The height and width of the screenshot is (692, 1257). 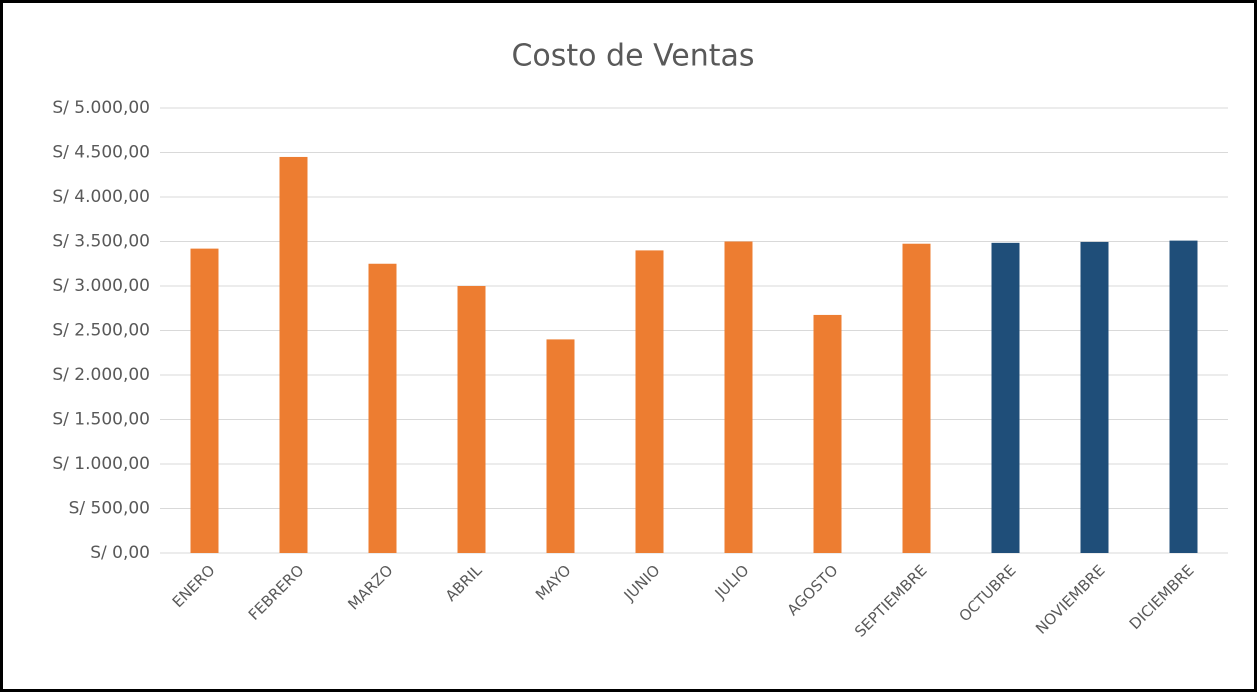 What do you see at coordinates (101, 420) in the screenshot?
I see `y-tick-label: S/ 1.500,00` at bounding box center [101, 420].